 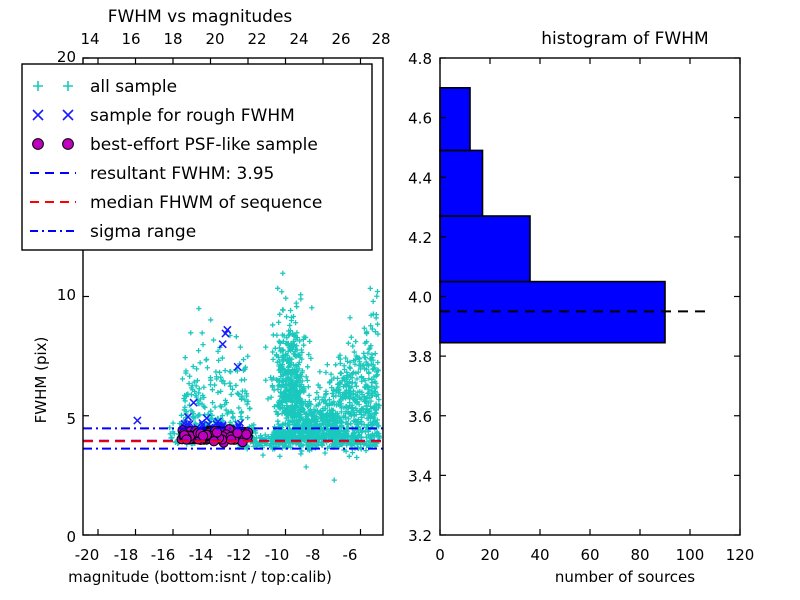 I want to click on legend-label: best-effort PSF-like sample, so click(x=204, y=145).